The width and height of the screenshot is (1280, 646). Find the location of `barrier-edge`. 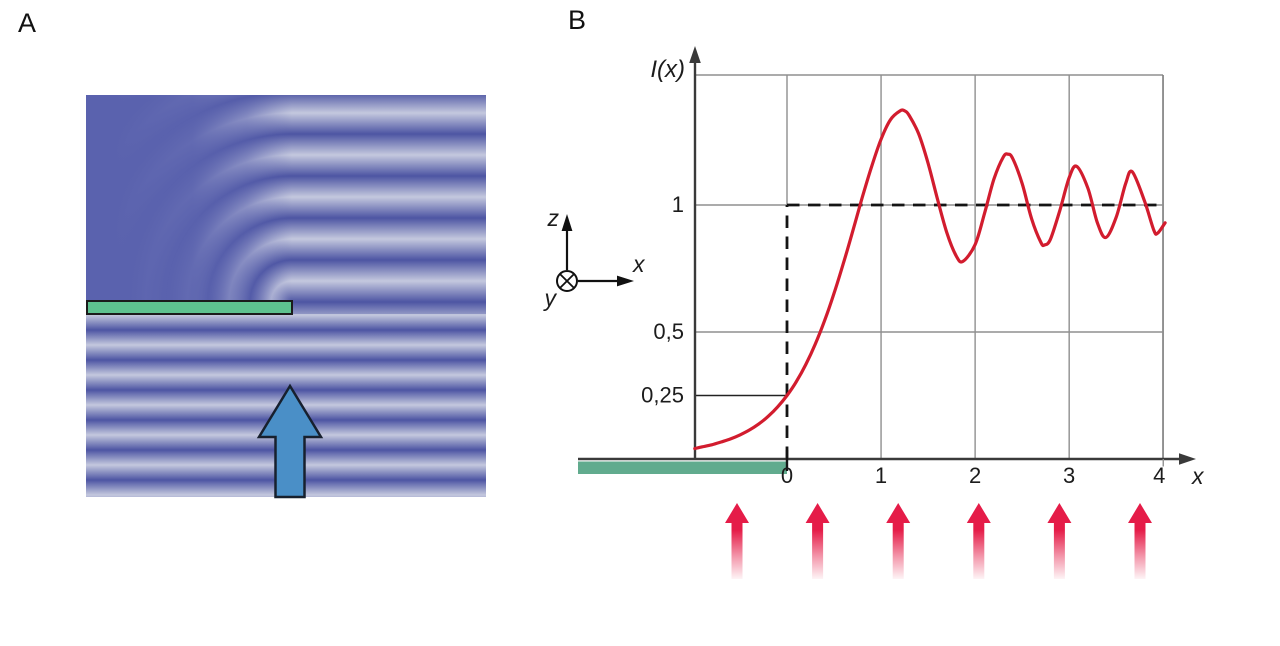

barrier-edge is located at coordinates (189, 307).